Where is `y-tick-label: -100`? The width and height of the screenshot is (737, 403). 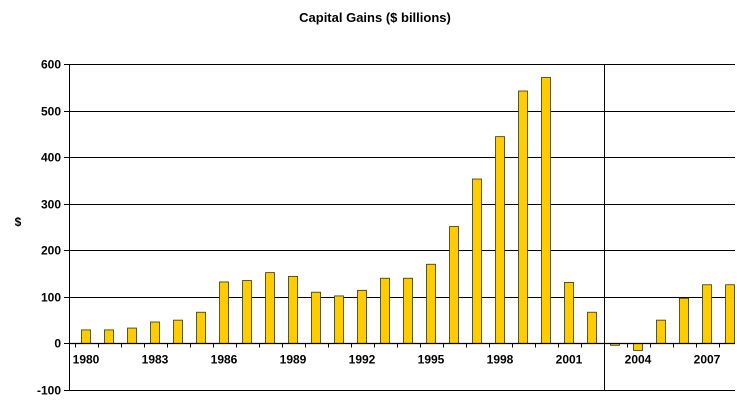 y-tick-label: -100 is located at coordinates (49, 391).